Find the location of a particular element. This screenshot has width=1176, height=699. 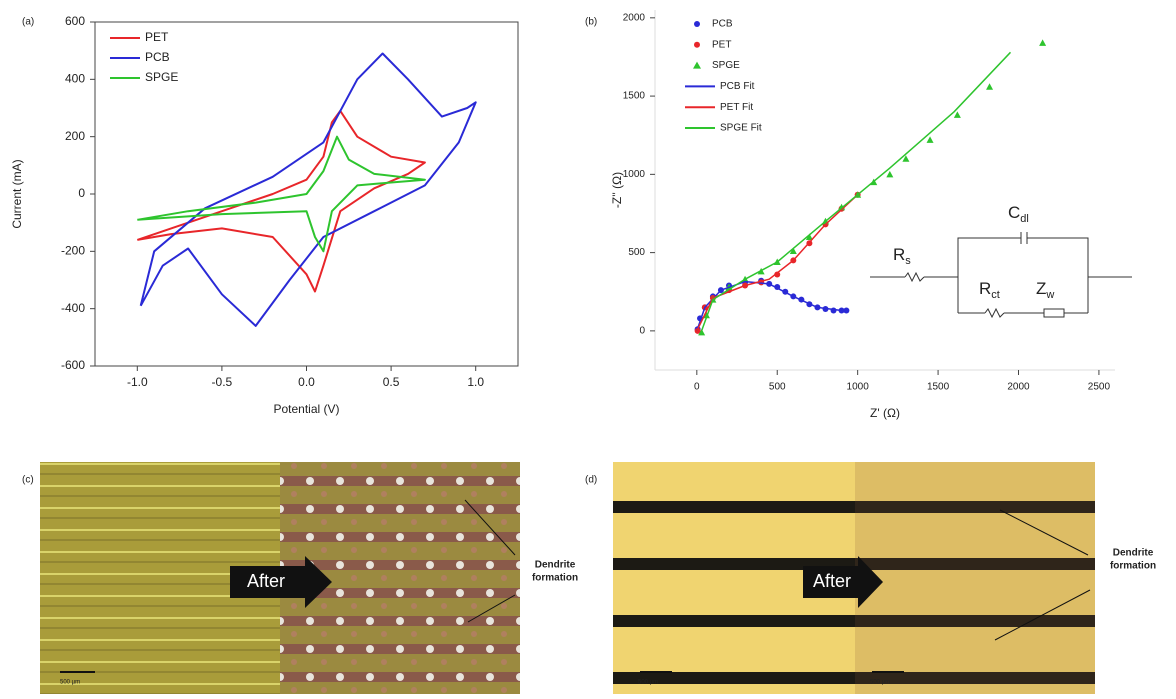

label-main: Z is located at coordinates (1041, 288).